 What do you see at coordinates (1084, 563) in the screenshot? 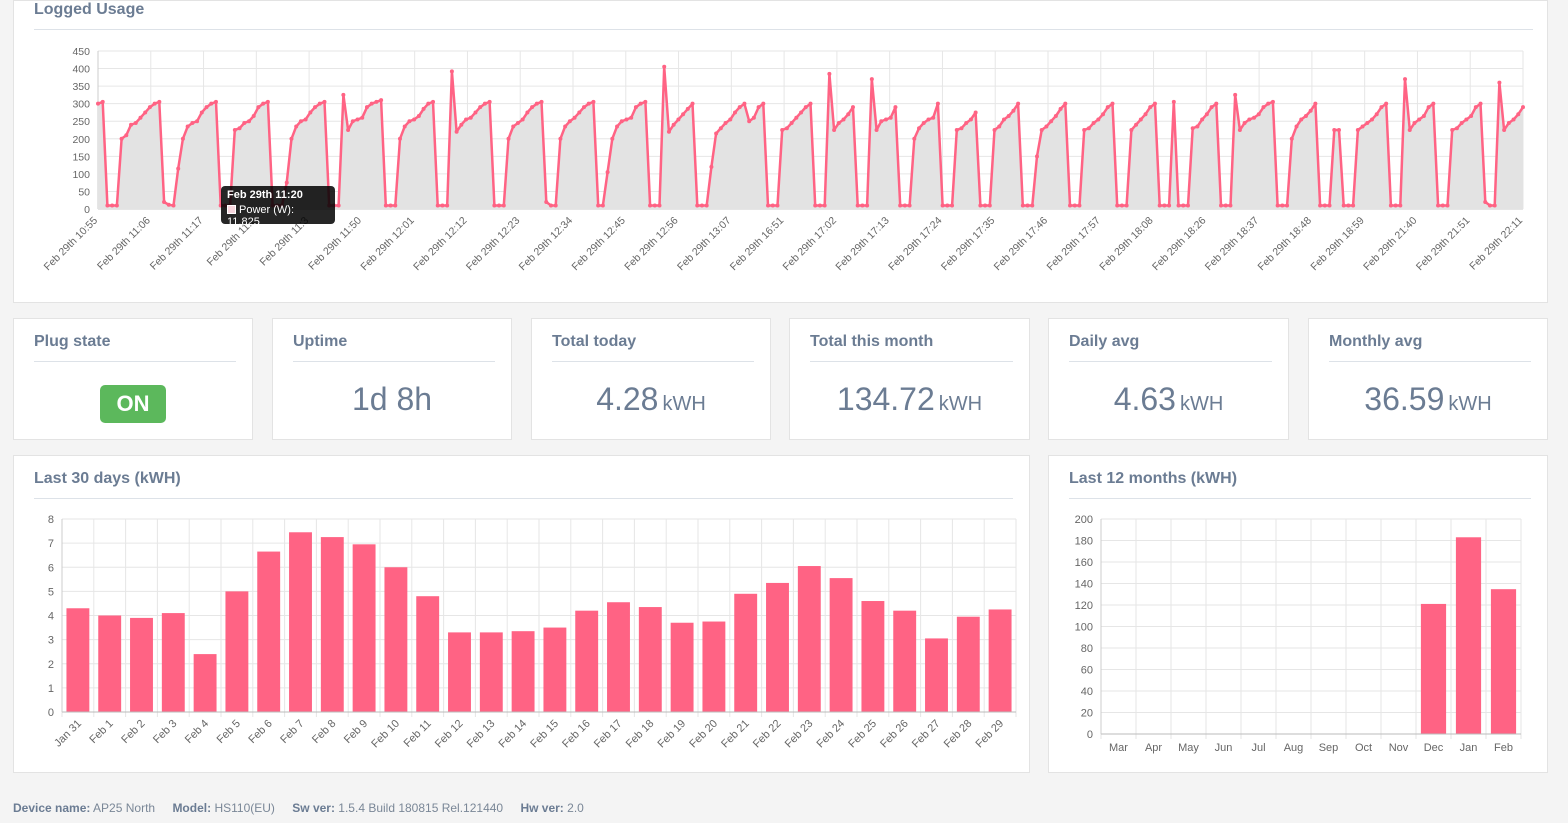
I see `y-tick-label: 160` at bounding box center [1084, 563].